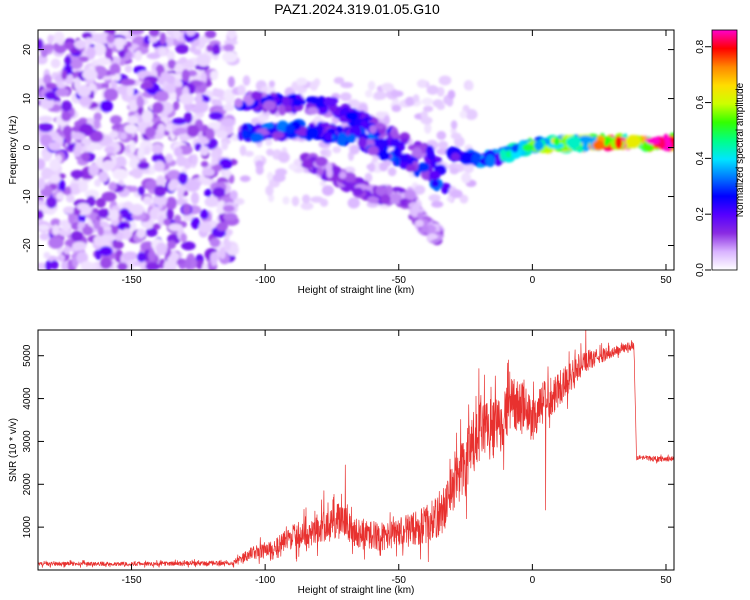 This screenshot has height=600, width=750. What do you see at coordinates (356, 590) in the screenshot?
I see `snr-x-axis-label: Height of straight line (km)` at bounding box center [356, 590].